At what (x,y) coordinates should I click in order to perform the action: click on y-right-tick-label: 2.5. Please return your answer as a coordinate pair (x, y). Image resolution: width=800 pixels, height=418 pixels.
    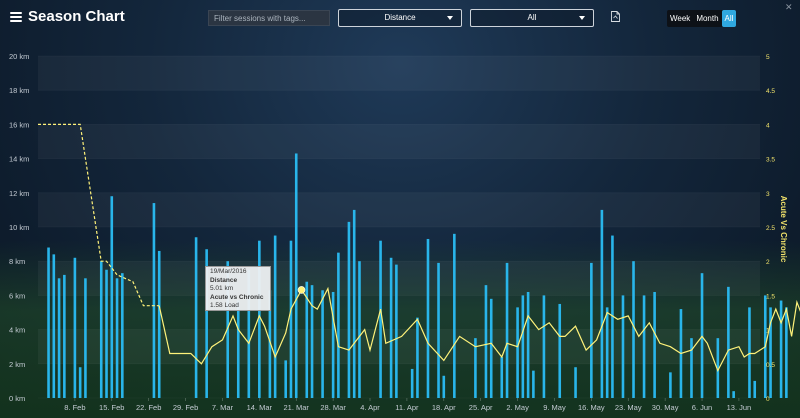
    Looking at the image, I should click on (770, 228).